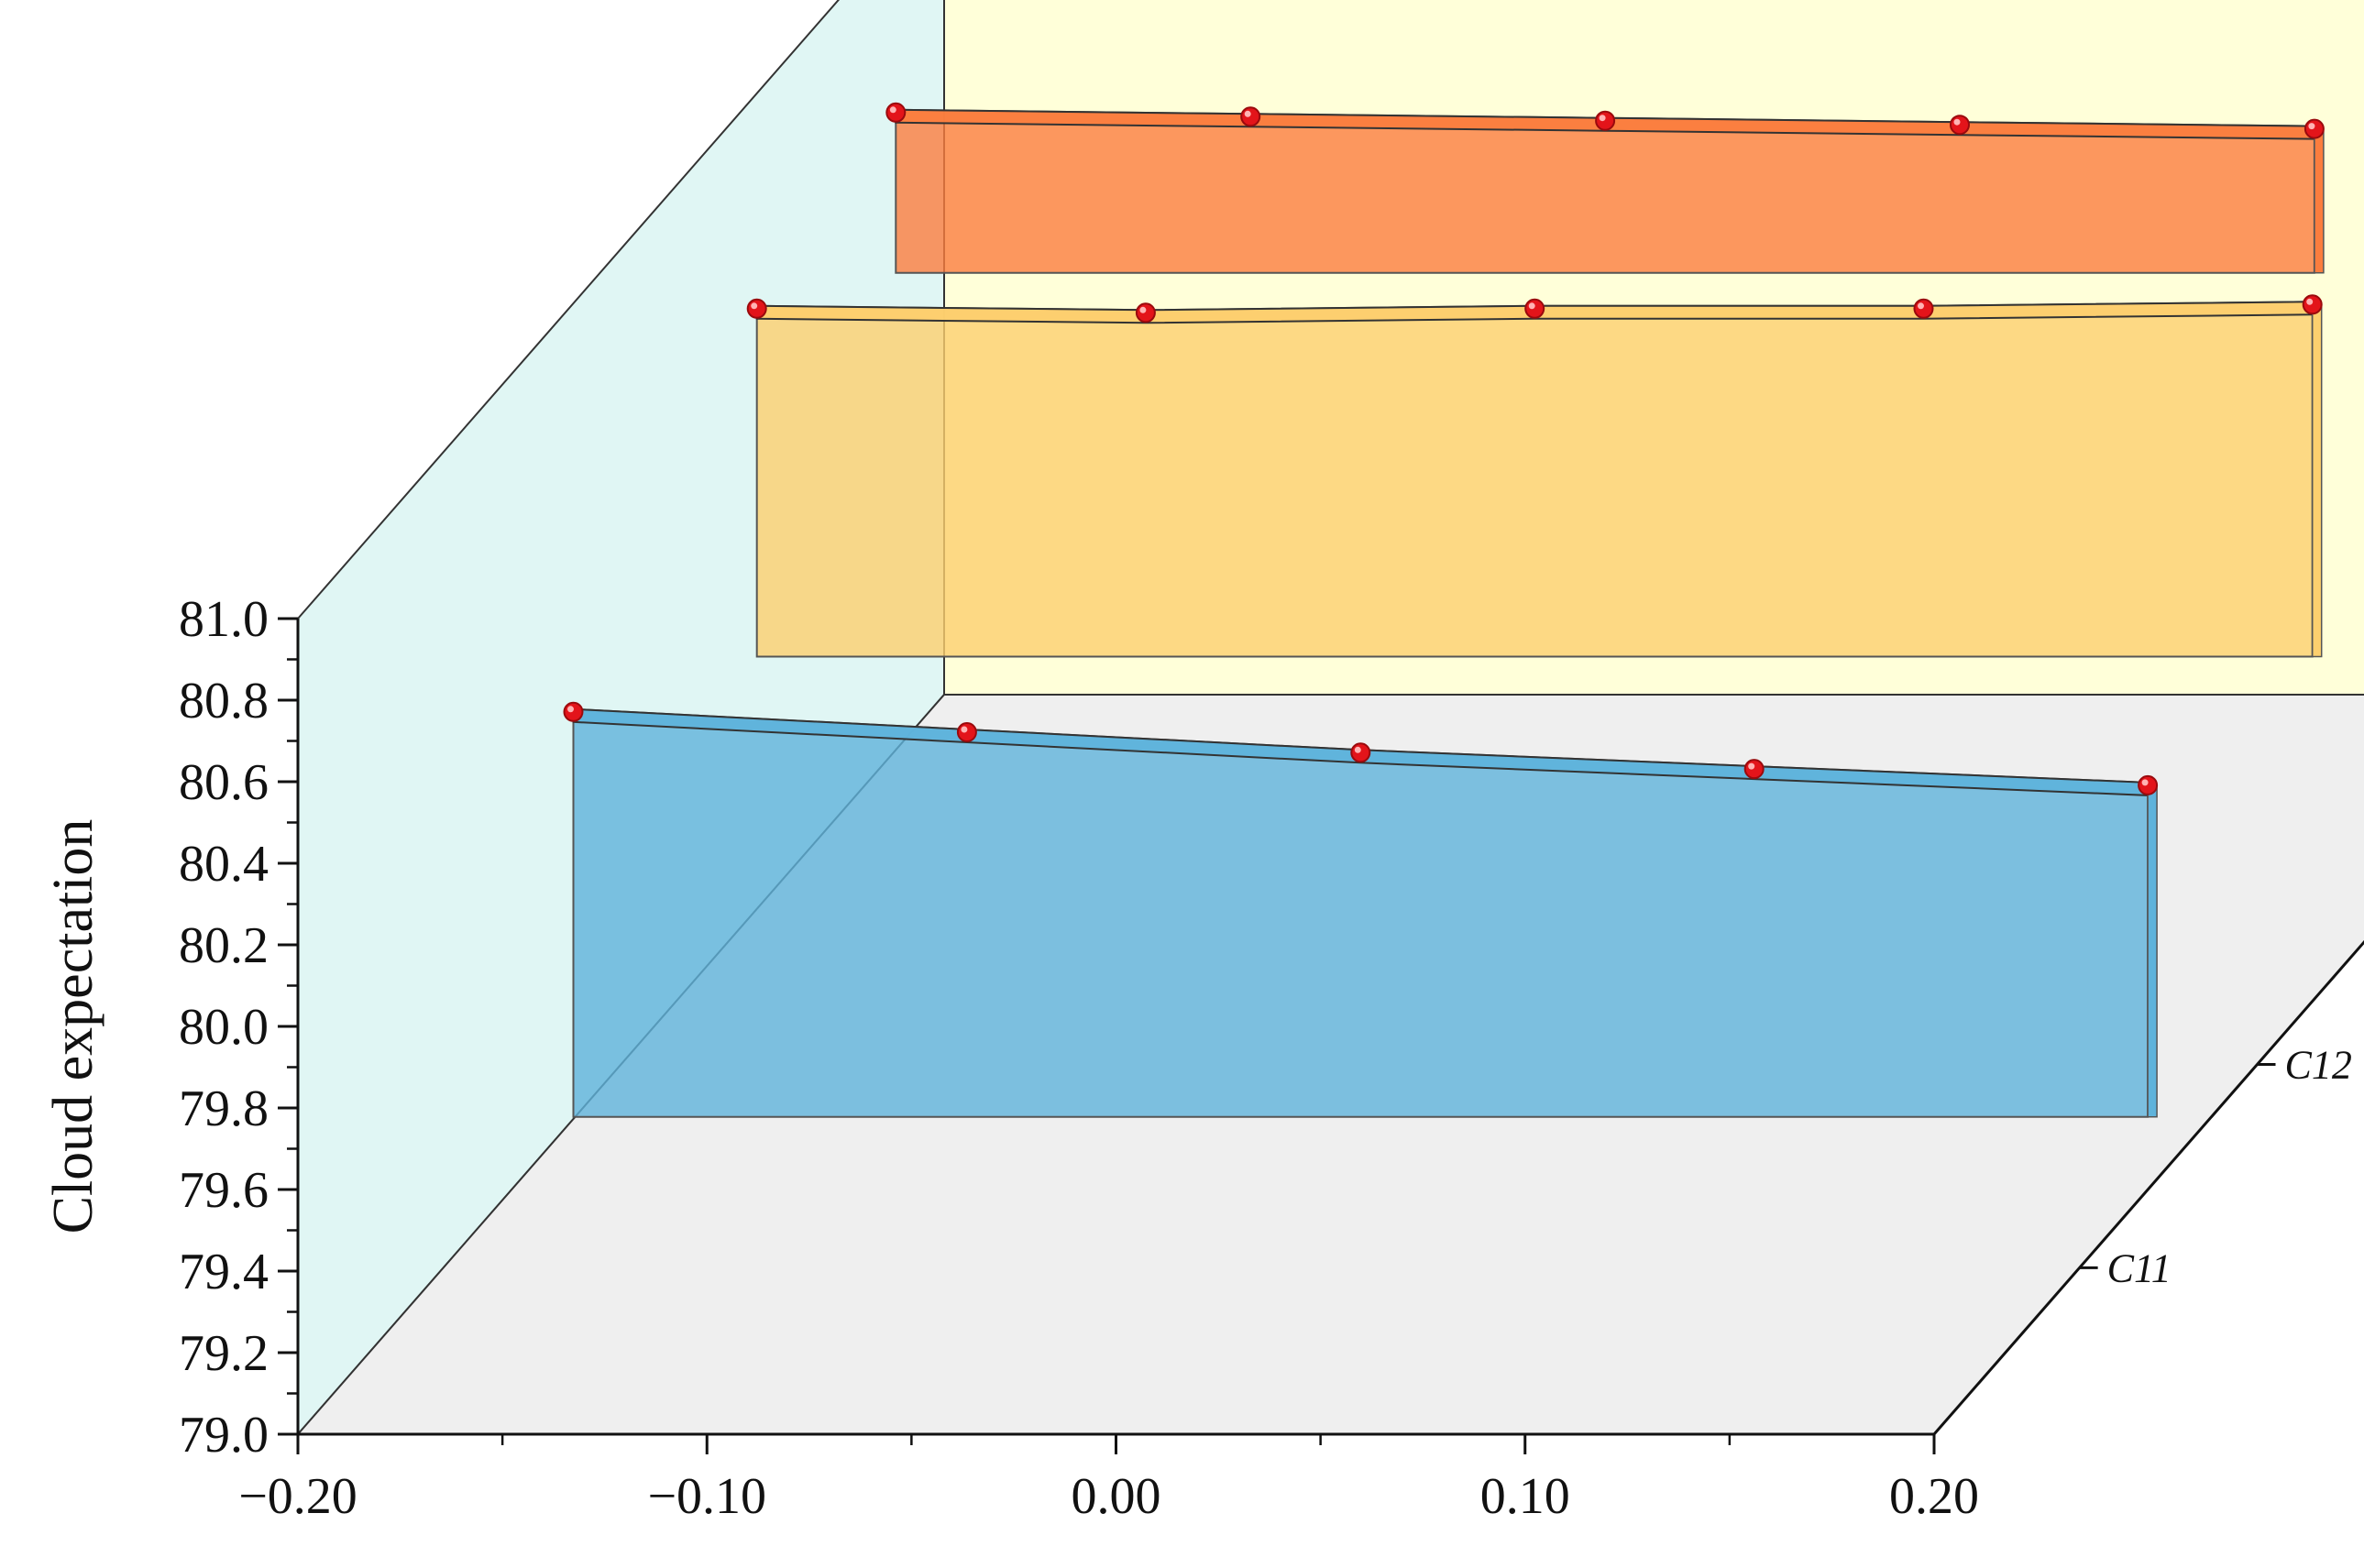 Image resolution: width=2364 pixels, height=1568 pixels. I want to click on y-tick-label: 80.6, so click(224, 782).